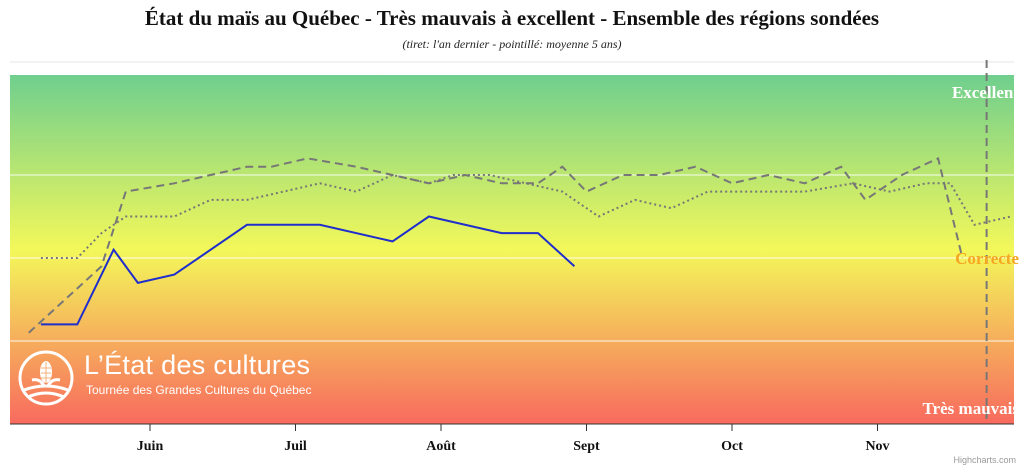 This screenshot has height=468, width=1024. I want to click on x-axis: Juin Juil Août Sept Oct Nov, so click(512, 438).